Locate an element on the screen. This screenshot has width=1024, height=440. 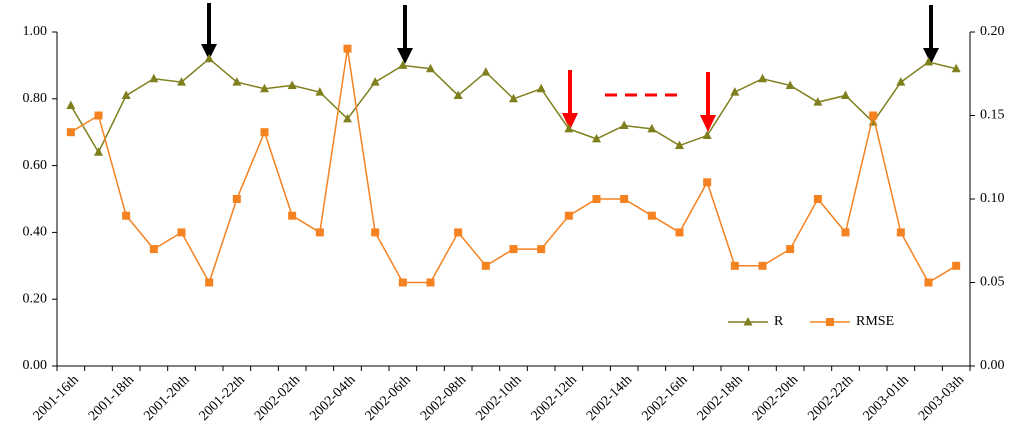
x-tick-label: 2002-06th is located at coordinates (388, 397).